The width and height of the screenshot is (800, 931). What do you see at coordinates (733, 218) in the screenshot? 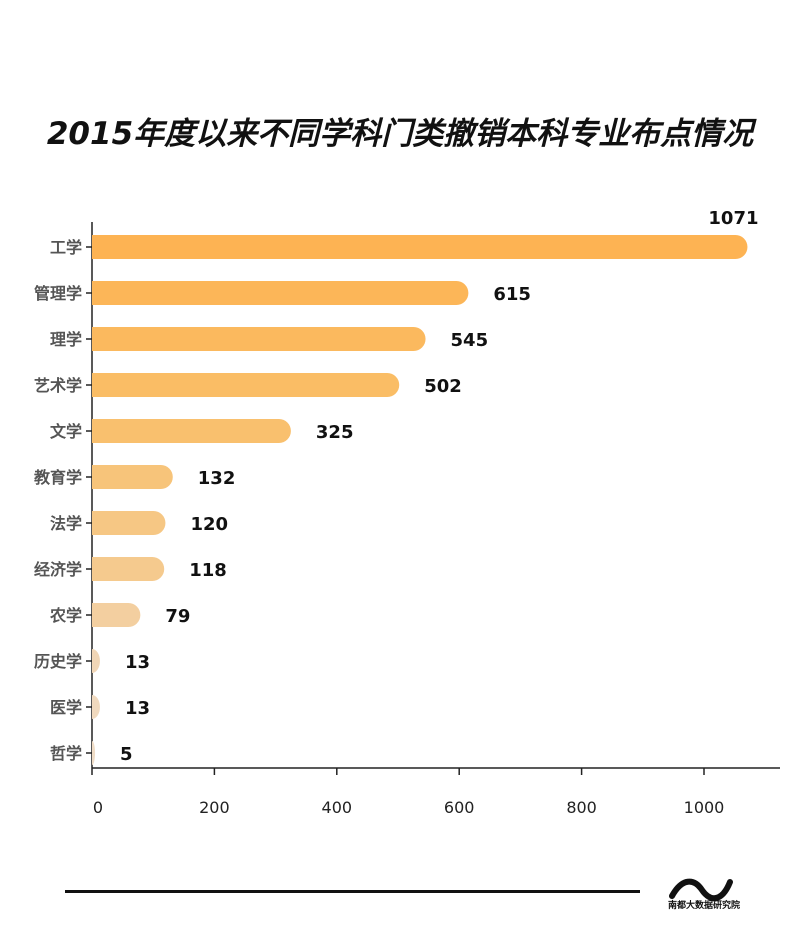
I see `value-label: 1071` at bounding box center [733, 218].